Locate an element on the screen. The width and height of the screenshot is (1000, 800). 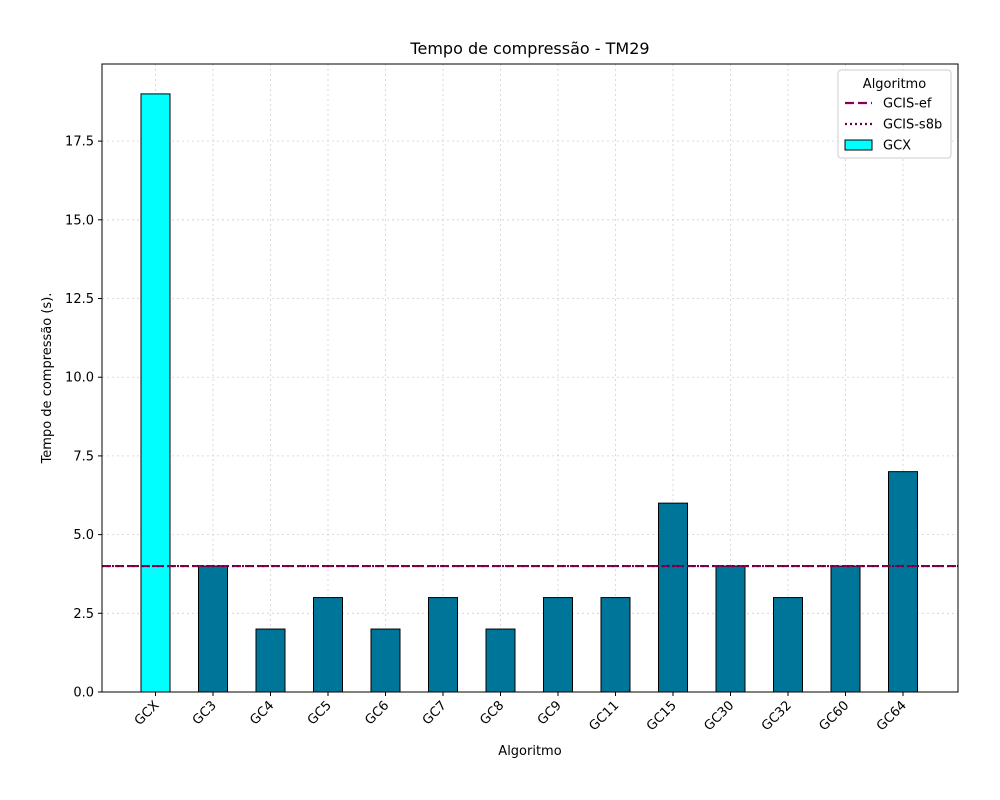
bar-gc64 is located at coordinates (903, 582).